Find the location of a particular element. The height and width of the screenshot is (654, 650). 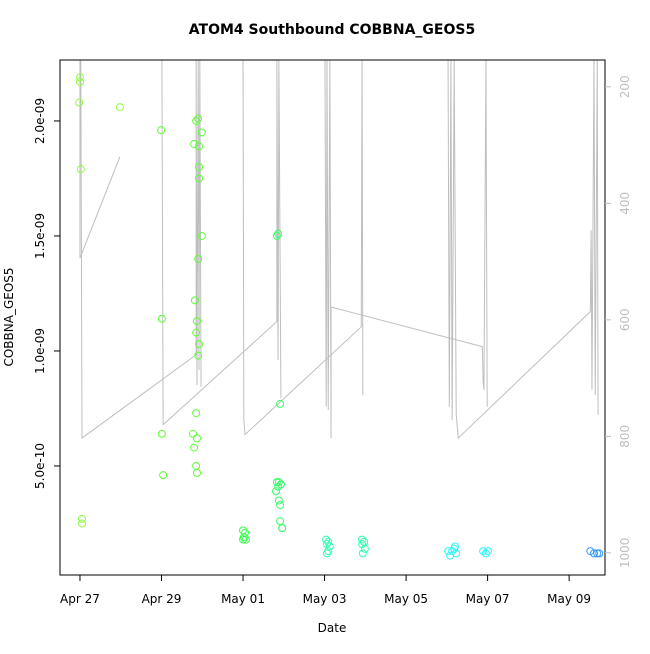

x-tick-label: May 03 is located at coordinates (325, 599).